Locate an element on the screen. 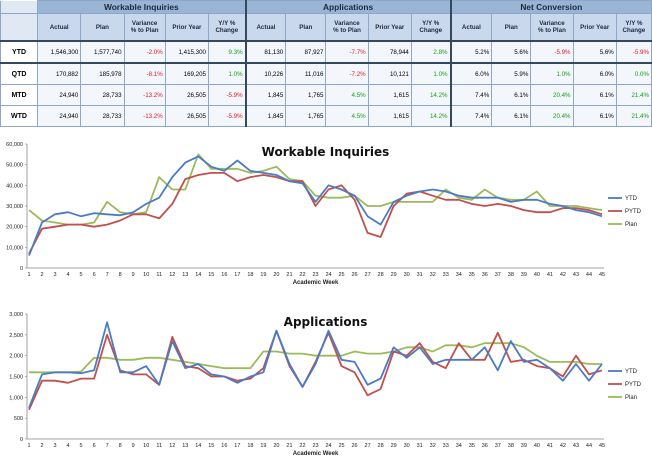  y-tick-label: 2,000 is located at coordinates (16, 357).